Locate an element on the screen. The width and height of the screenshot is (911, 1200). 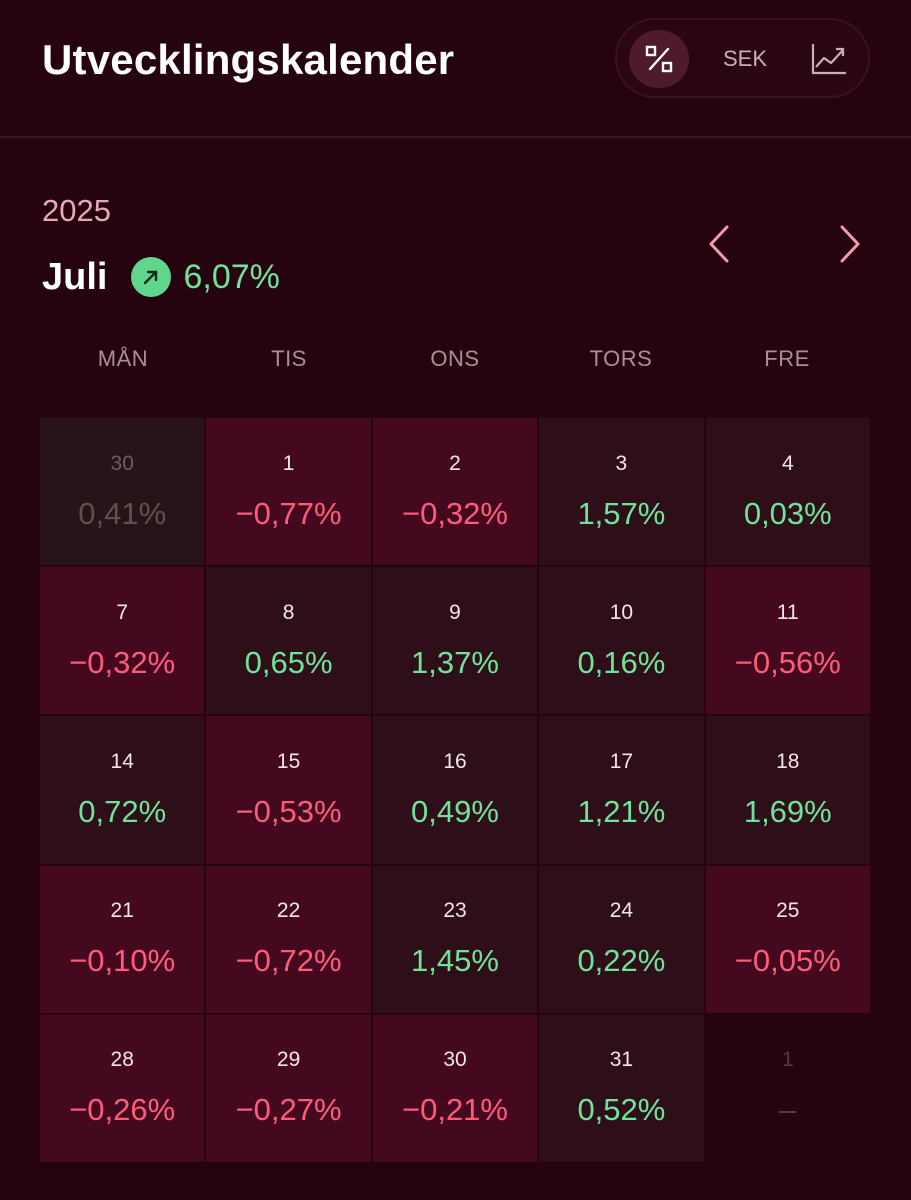
day-change-value: −0,53% is located at coordinates (288, 811).